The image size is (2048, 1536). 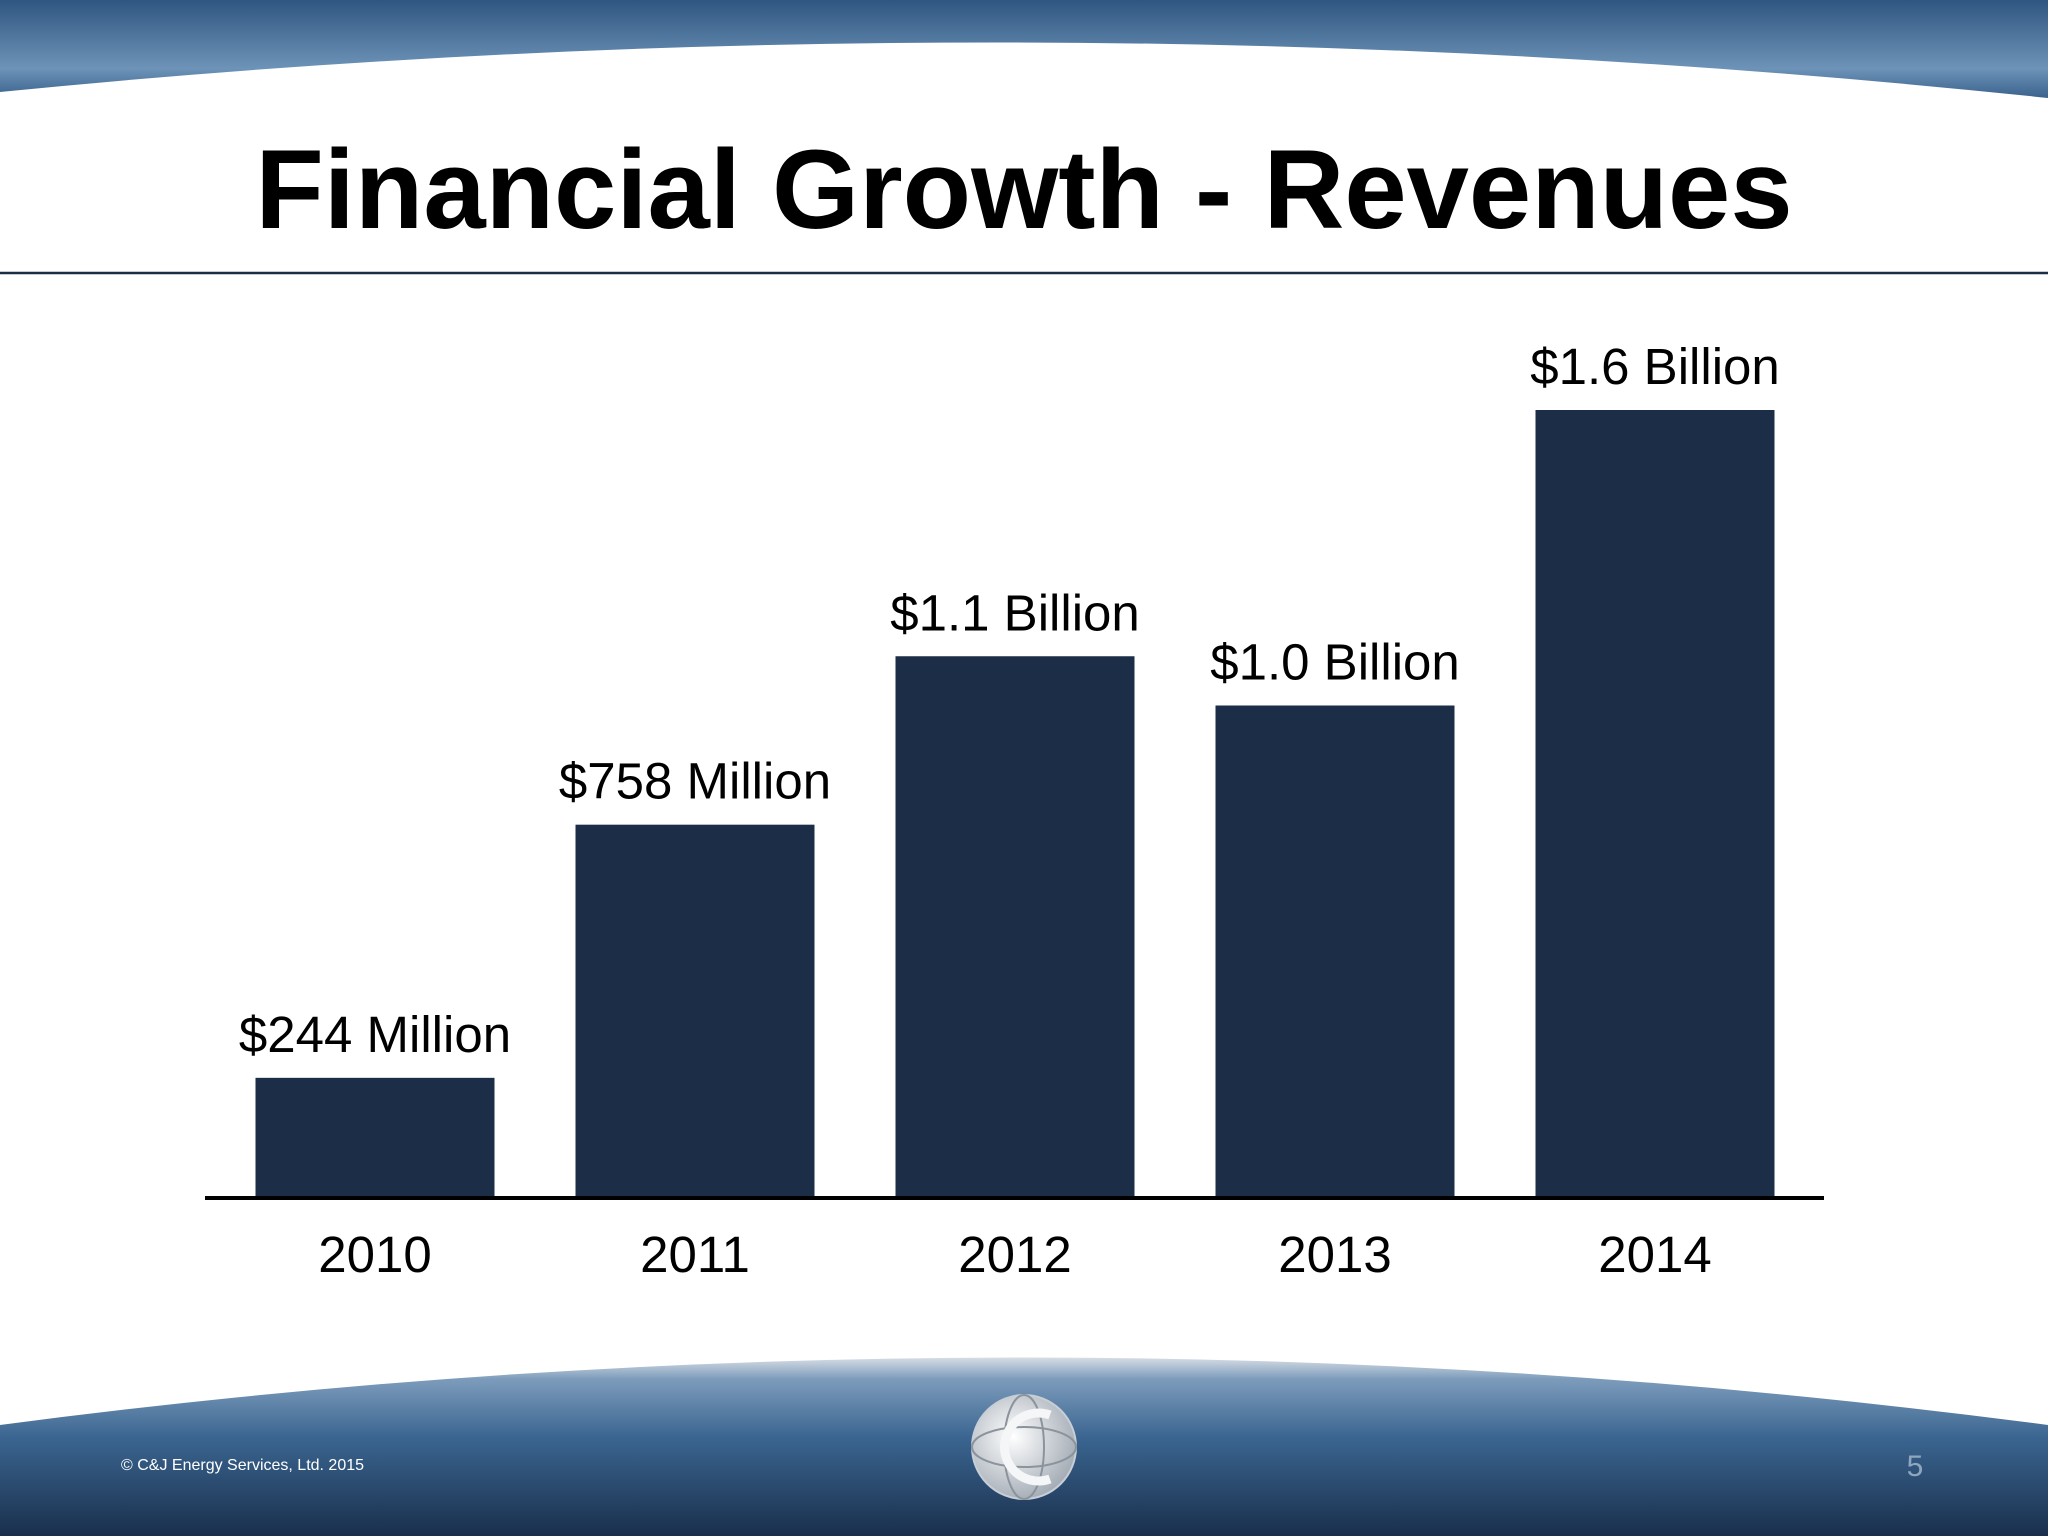 I want to click on x-tick-label: 2014, so click(x=1654, y=1254).